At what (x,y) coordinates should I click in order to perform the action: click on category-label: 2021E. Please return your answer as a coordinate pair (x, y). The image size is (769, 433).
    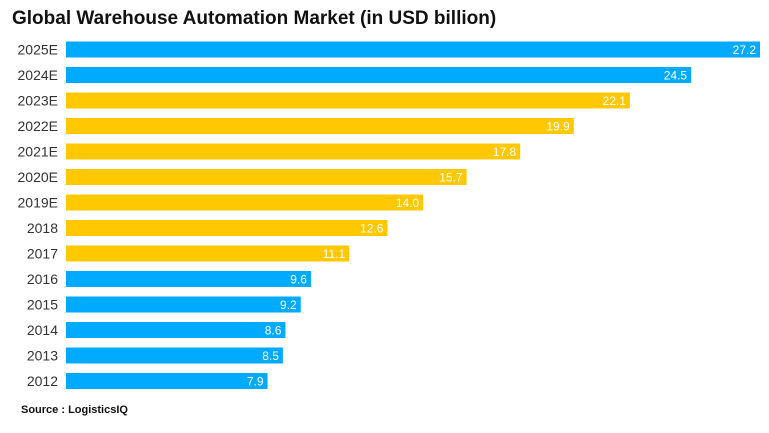
    Looking at the image, I should click on (38, 152).